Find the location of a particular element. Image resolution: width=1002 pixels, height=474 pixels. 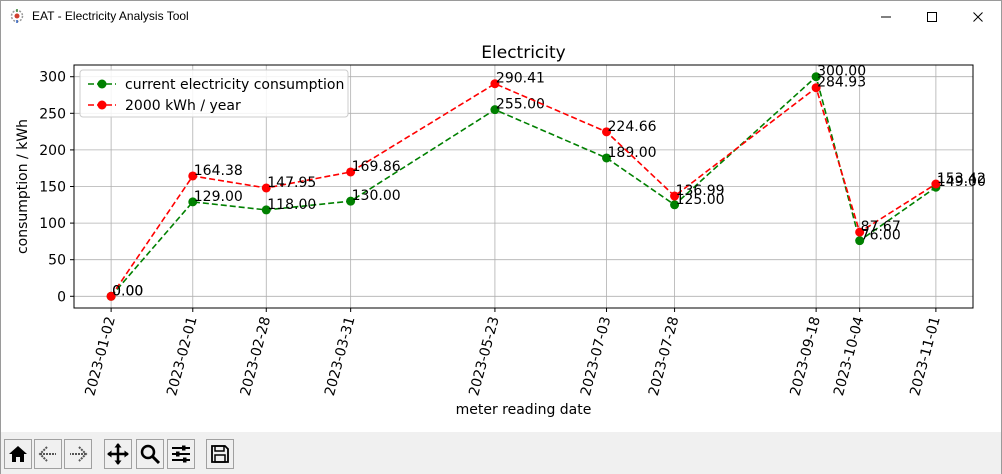

data-label: 87.67 is located at coordinates (881, 227).